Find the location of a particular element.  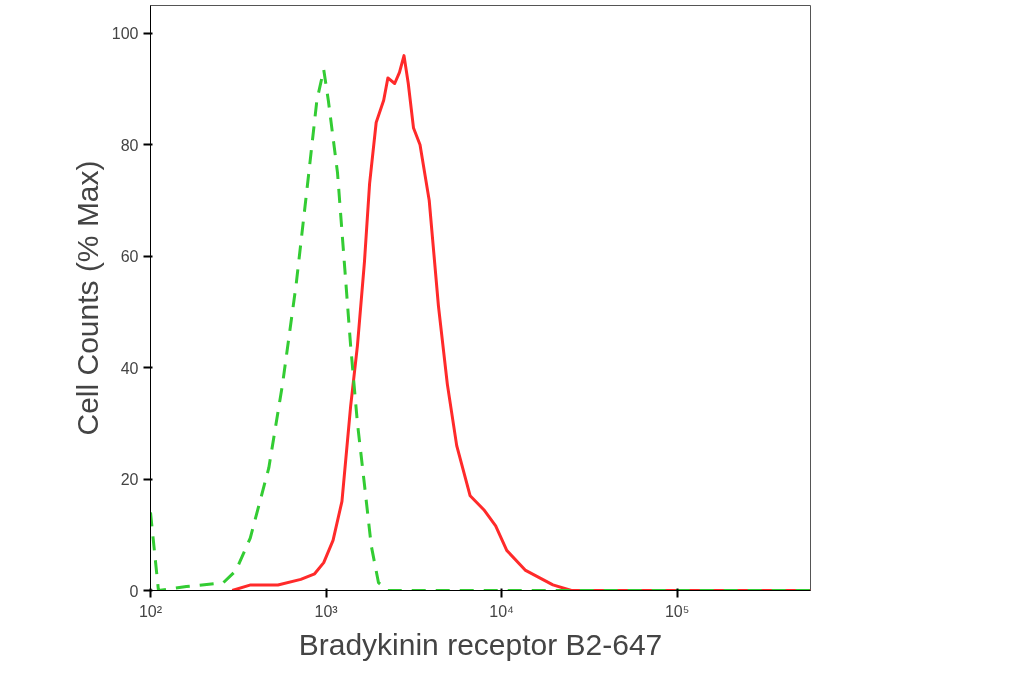

y-axis-title: Cell Counts (% Max) is located at coordinates (87, 298).